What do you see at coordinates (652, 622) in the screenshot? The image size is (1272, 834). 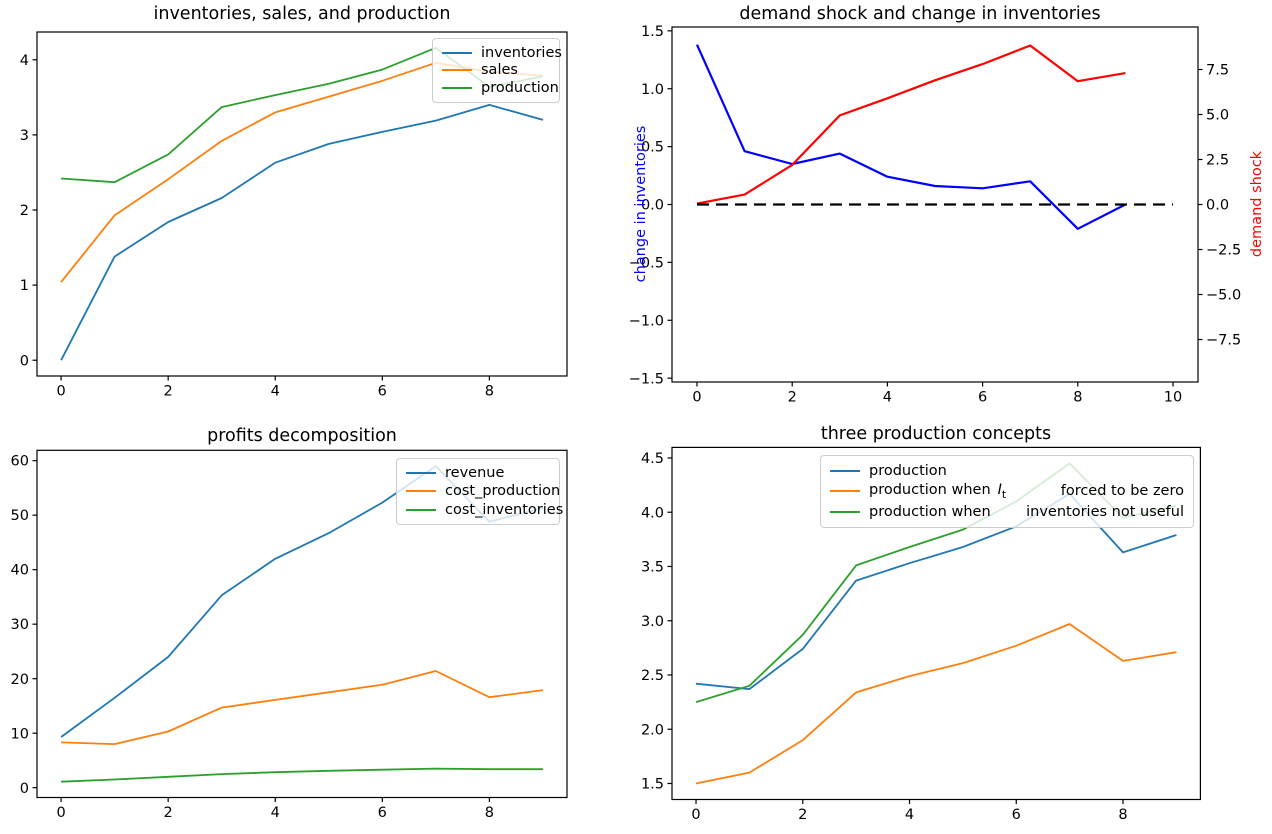 I see `y-tick-label: 3.0` at bounding box center [652, 622].